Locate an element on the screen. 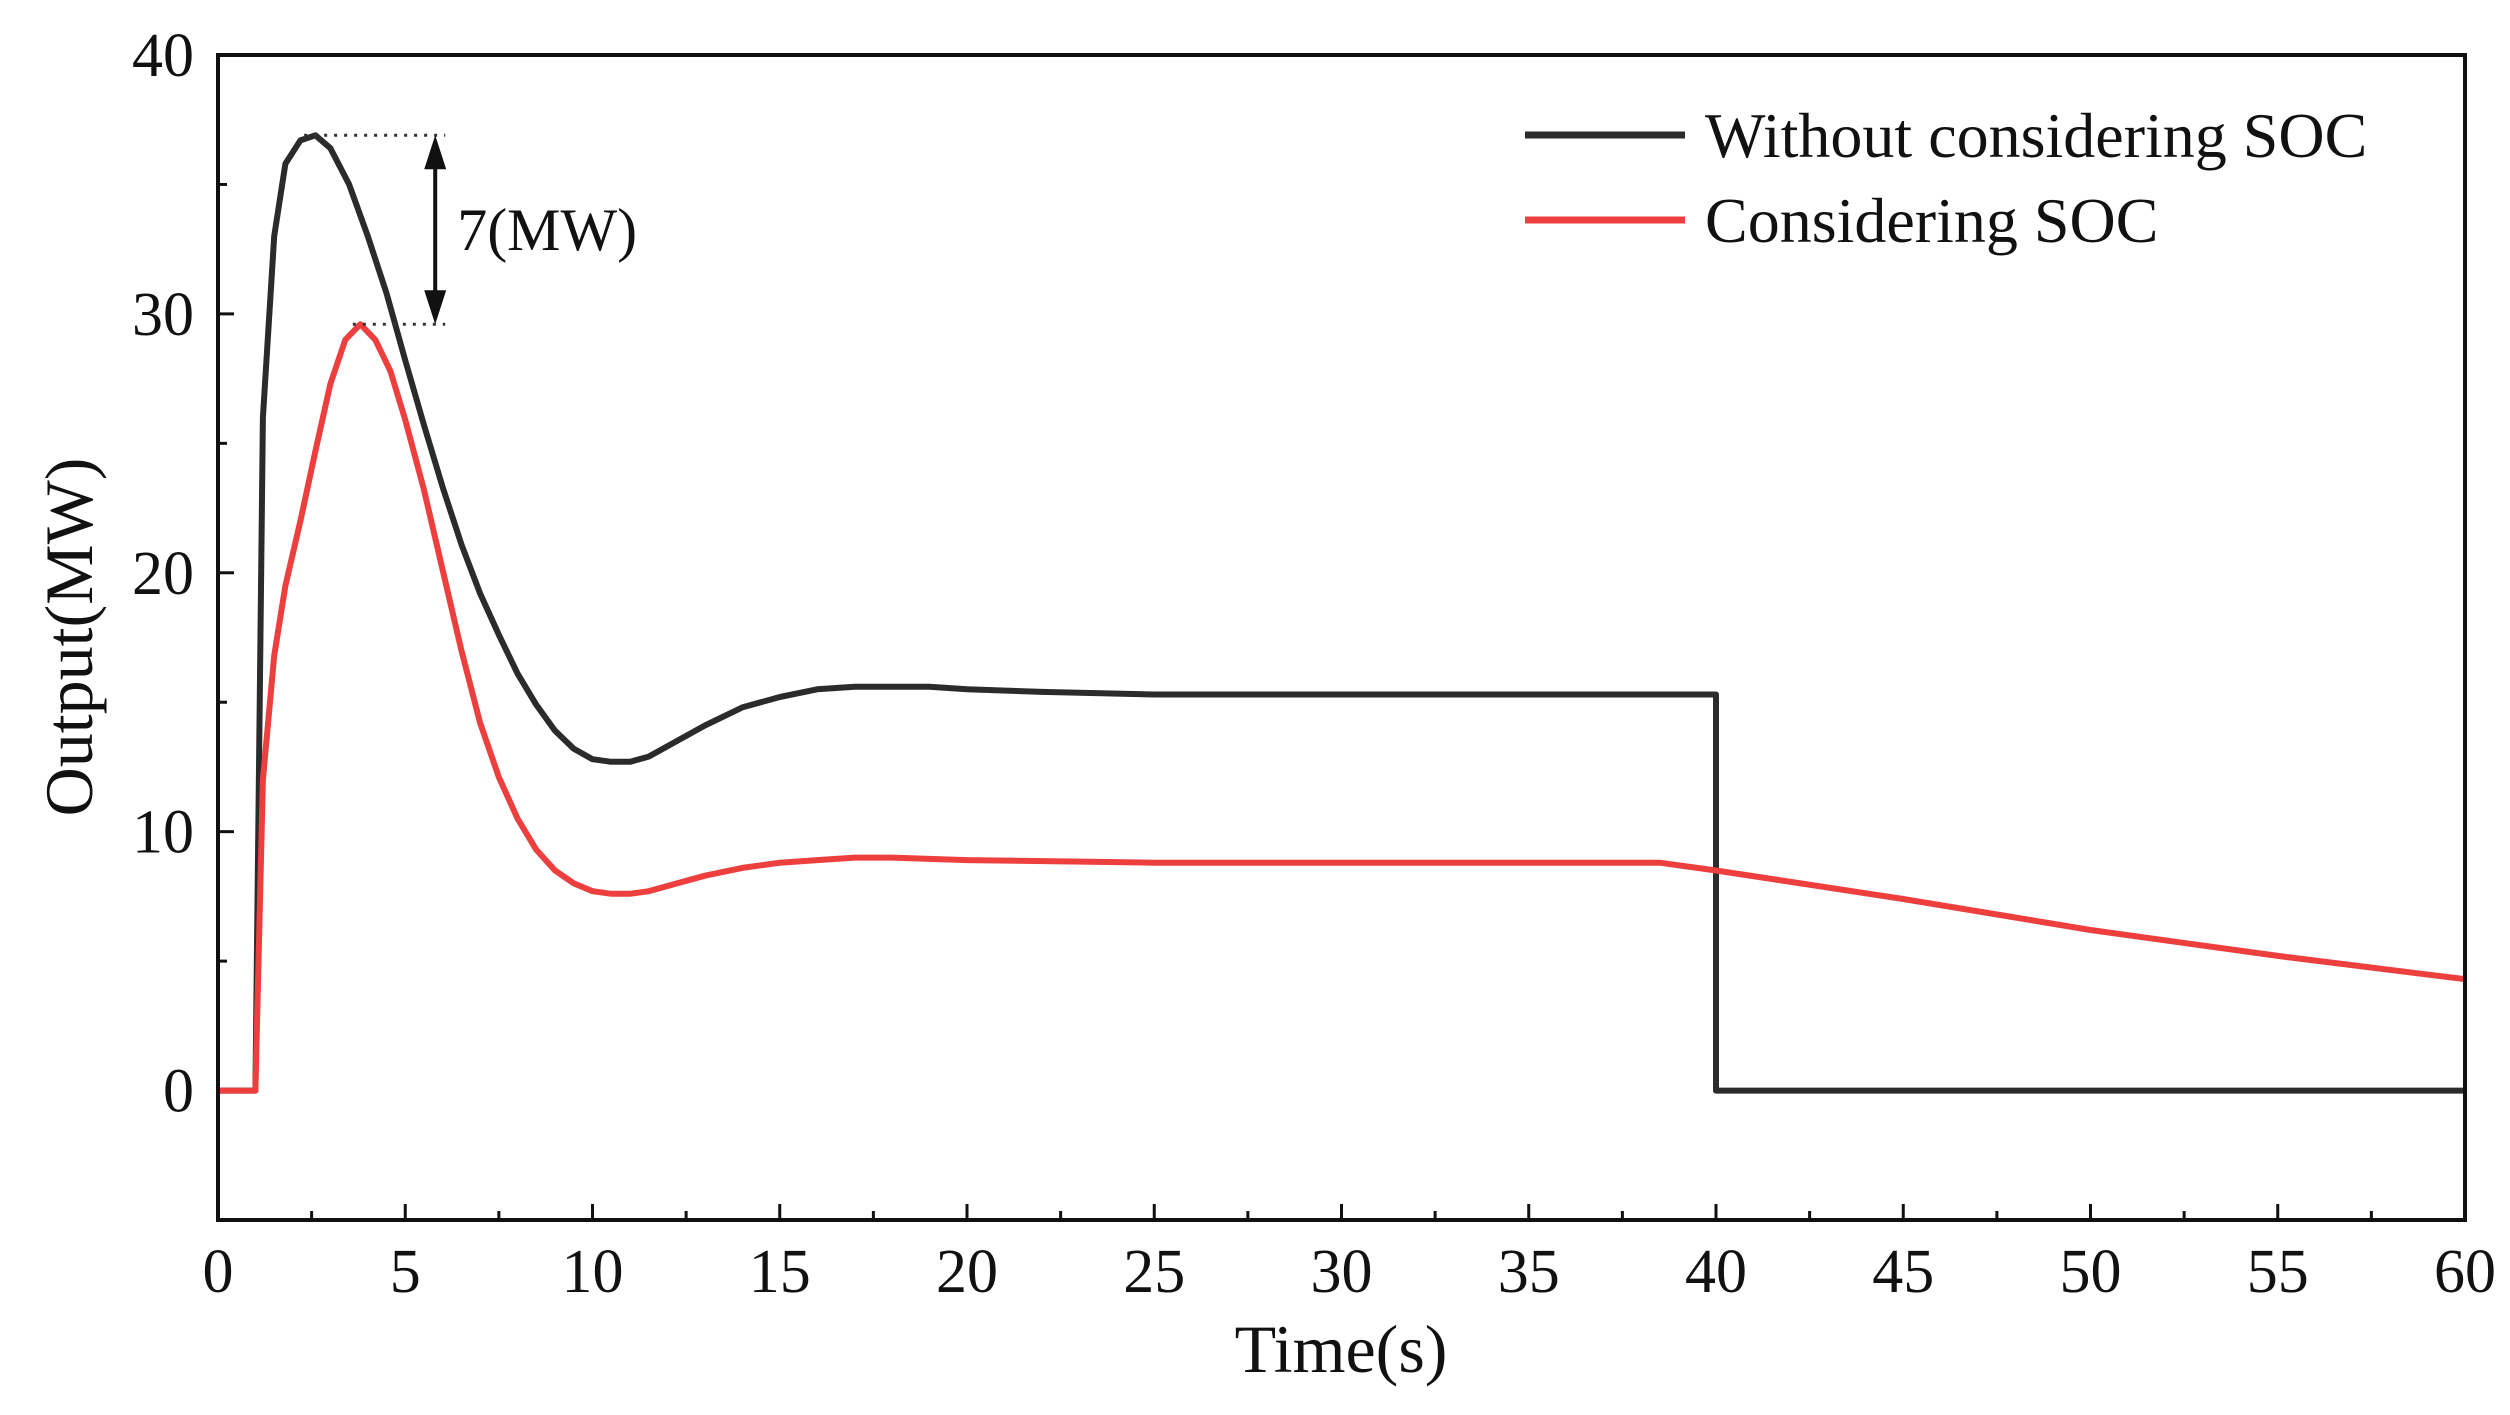 The height and width of the screenshot is (1415, 2510). legend-label-with-soc: Considering SOC is located at coordinates (1931, 220).